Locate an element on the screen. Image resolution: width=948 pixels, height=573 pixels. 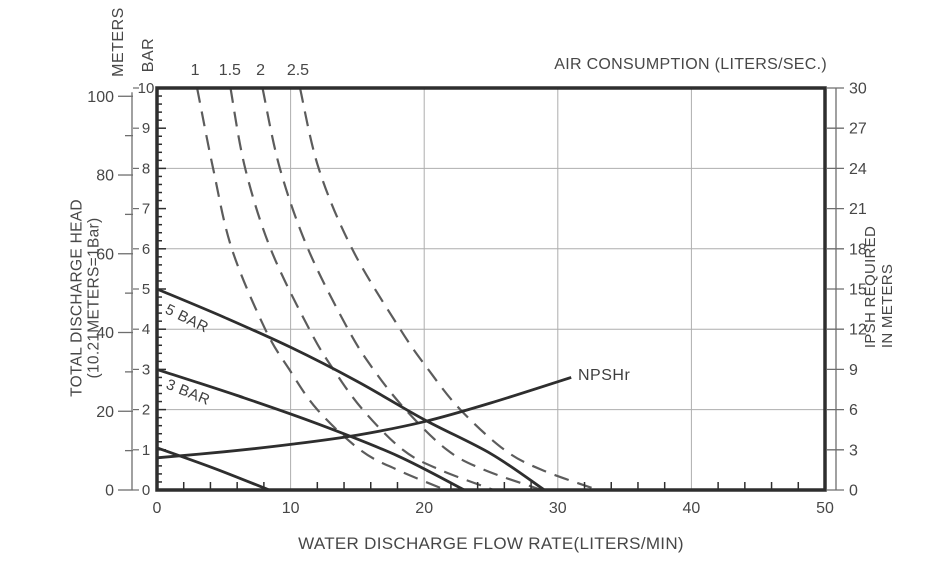
top-axis-title: AIR CONSUMPTION (LITERS/SEC.) is located at coordinates (690, 64).